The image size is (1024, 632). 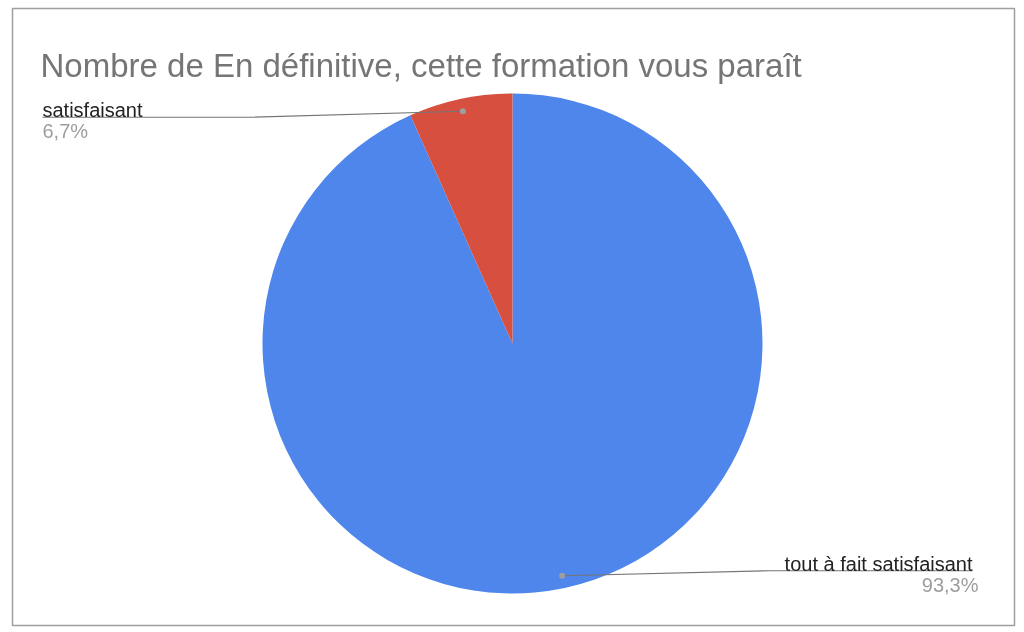 I want to click on slice-label: tout à fait satisfaisant, so click(x=878, y=563).